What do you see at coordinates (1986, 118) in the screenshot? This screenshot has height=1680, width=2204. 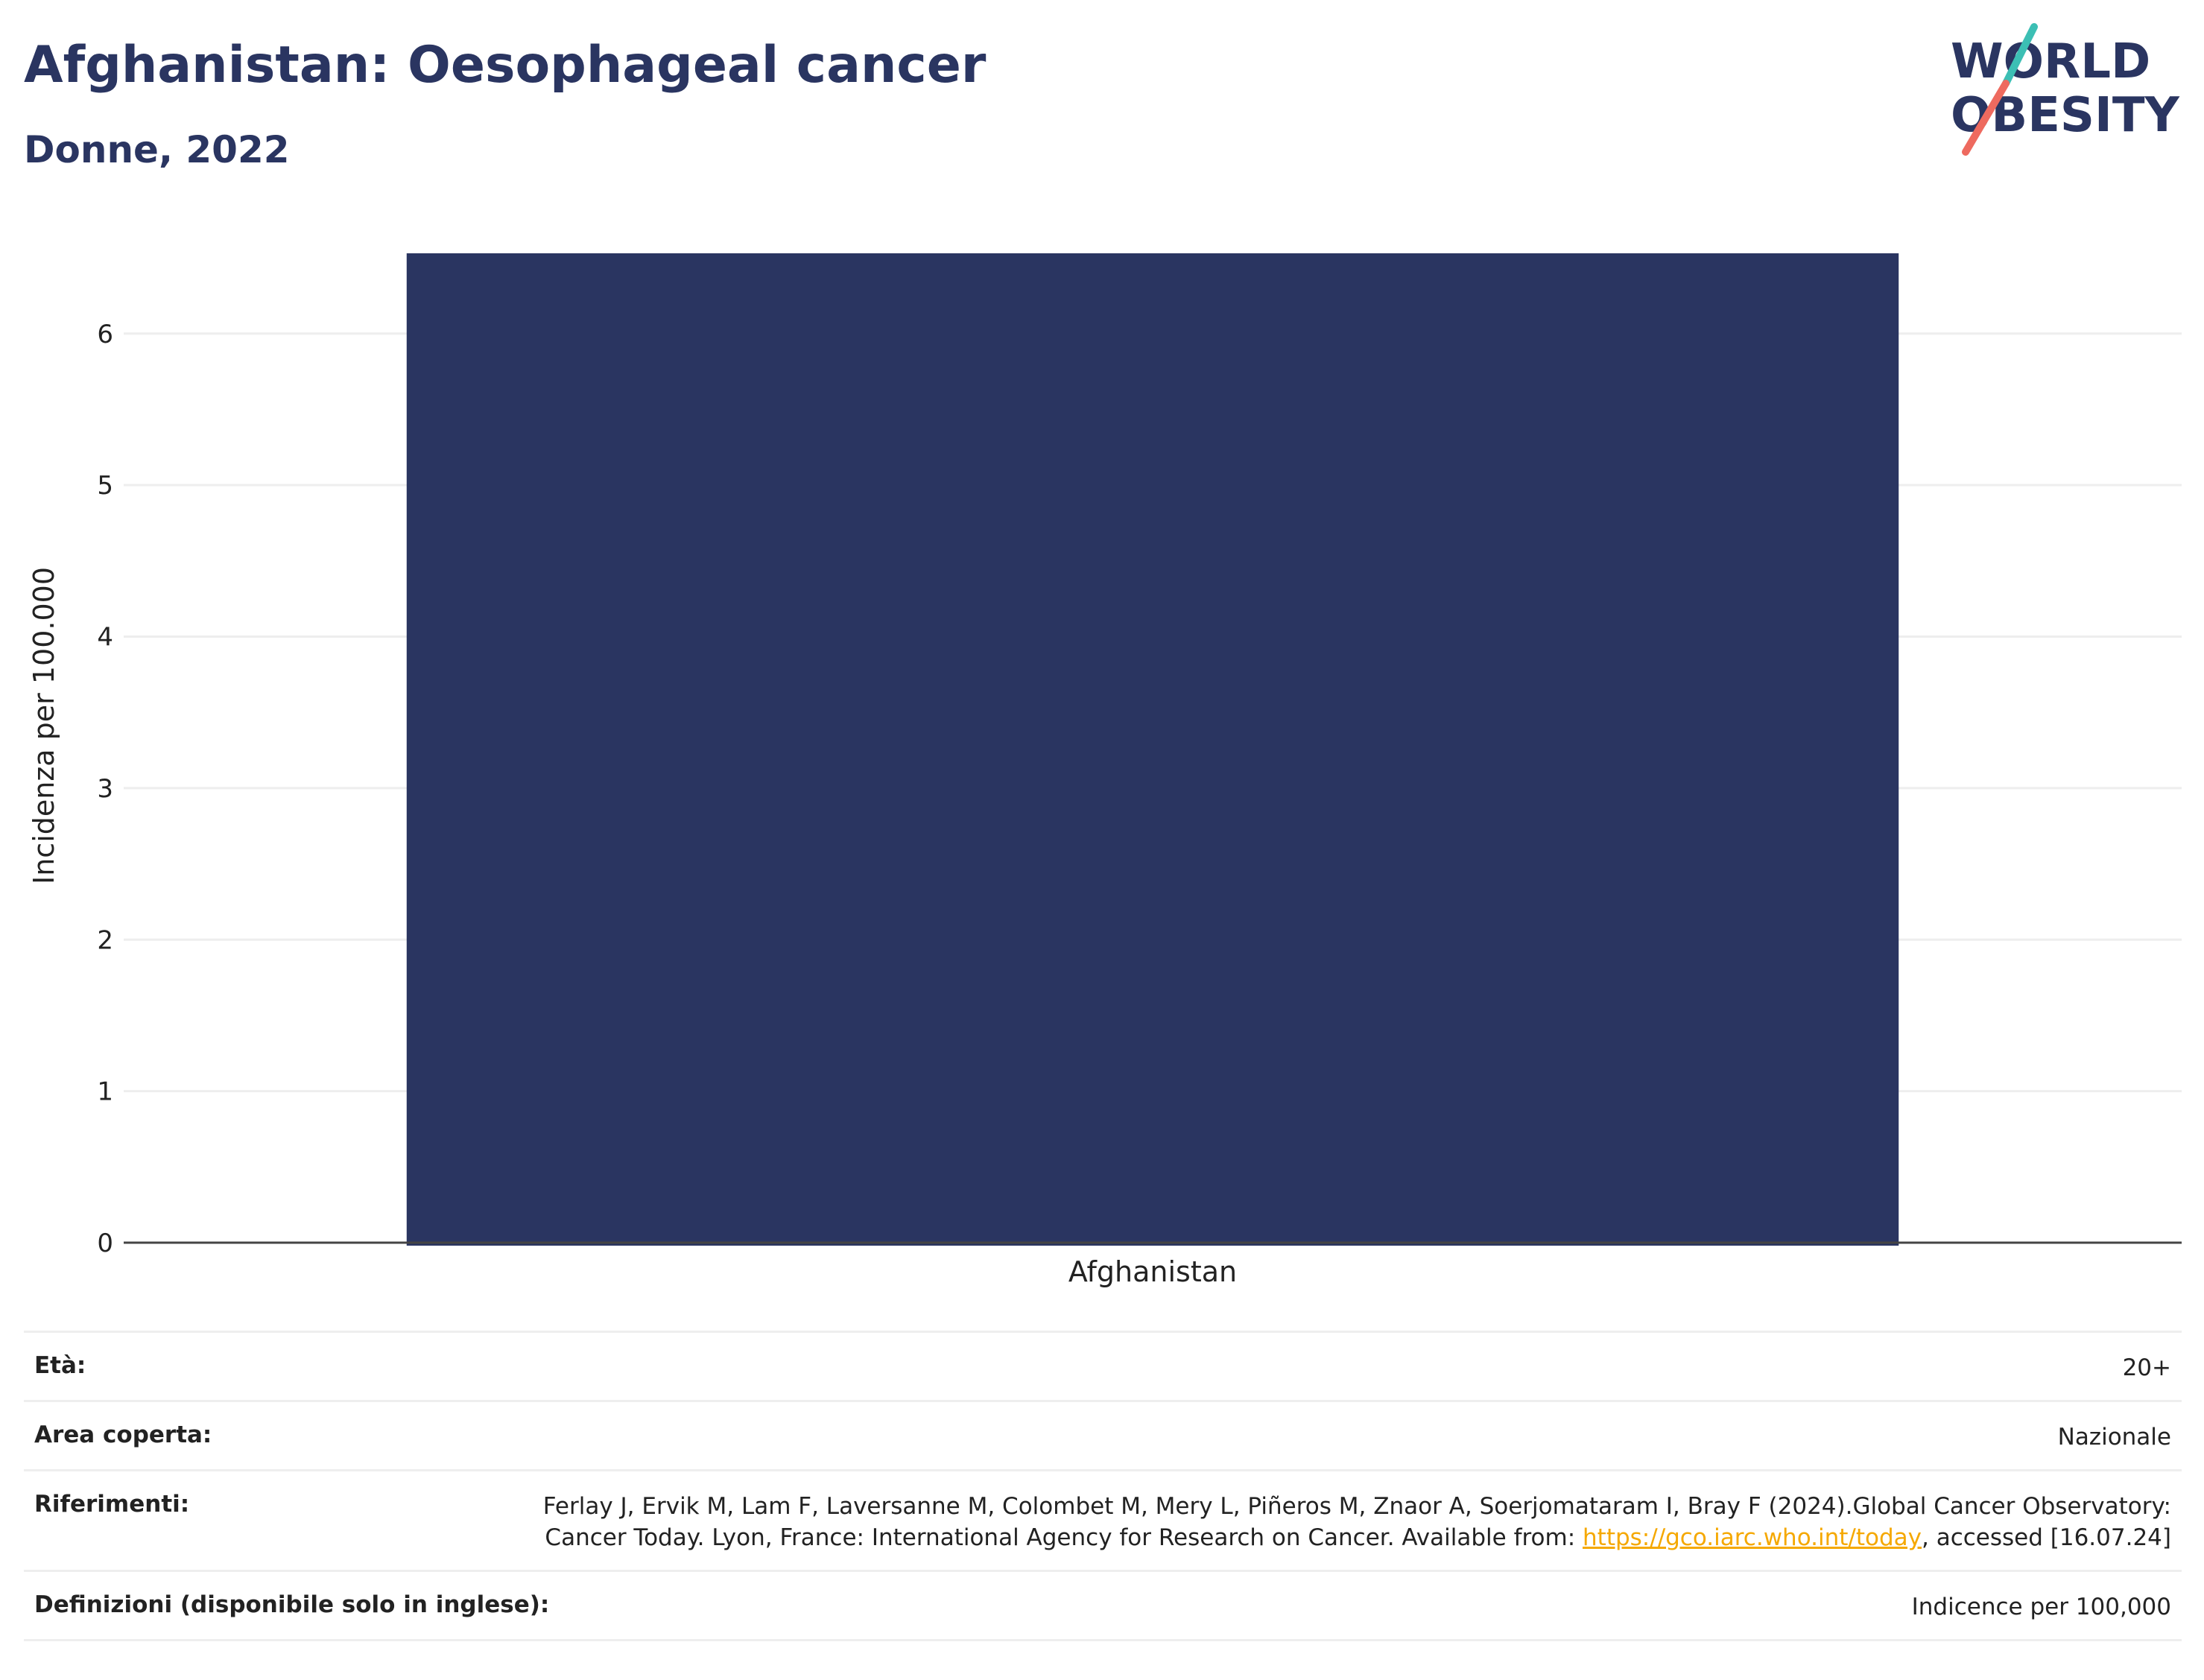 I see `logo-slash-bottom` at bounding box center [1986, 118].